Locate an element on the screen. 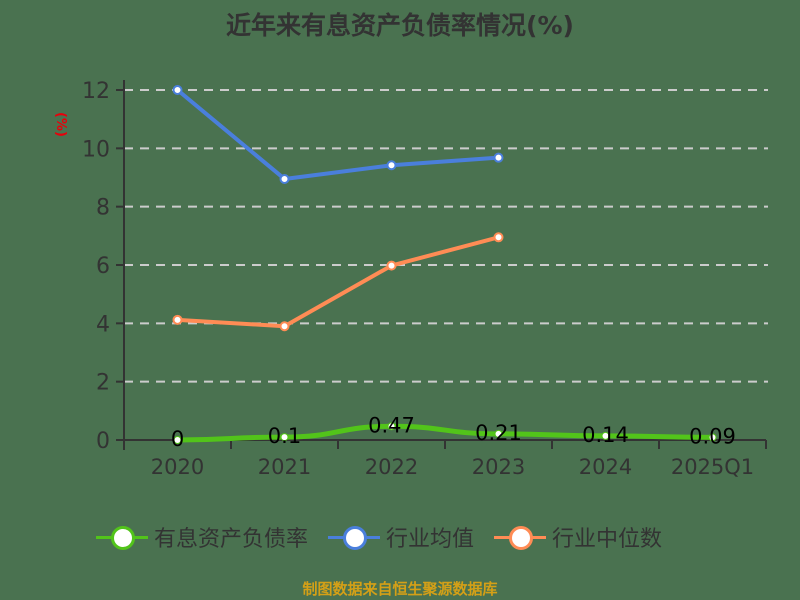  svg-text: 0.47 is located at coordinates (391, 425).